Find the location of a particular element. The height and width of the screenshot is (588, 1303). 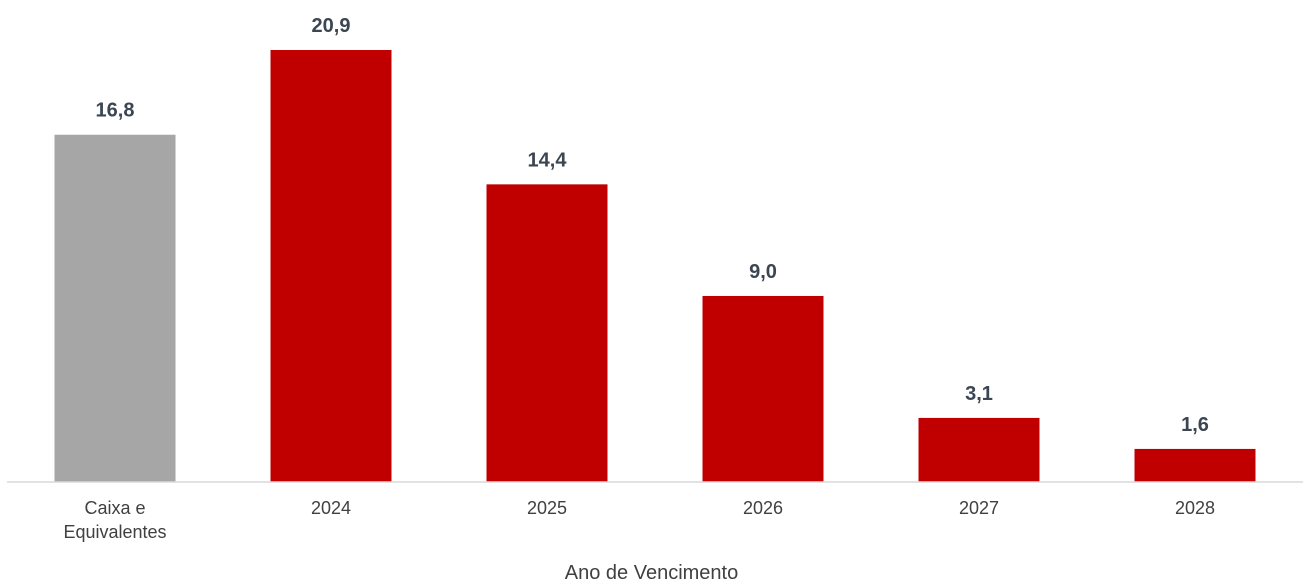

data-label: 3,1 is located at coordinates (979, 394).